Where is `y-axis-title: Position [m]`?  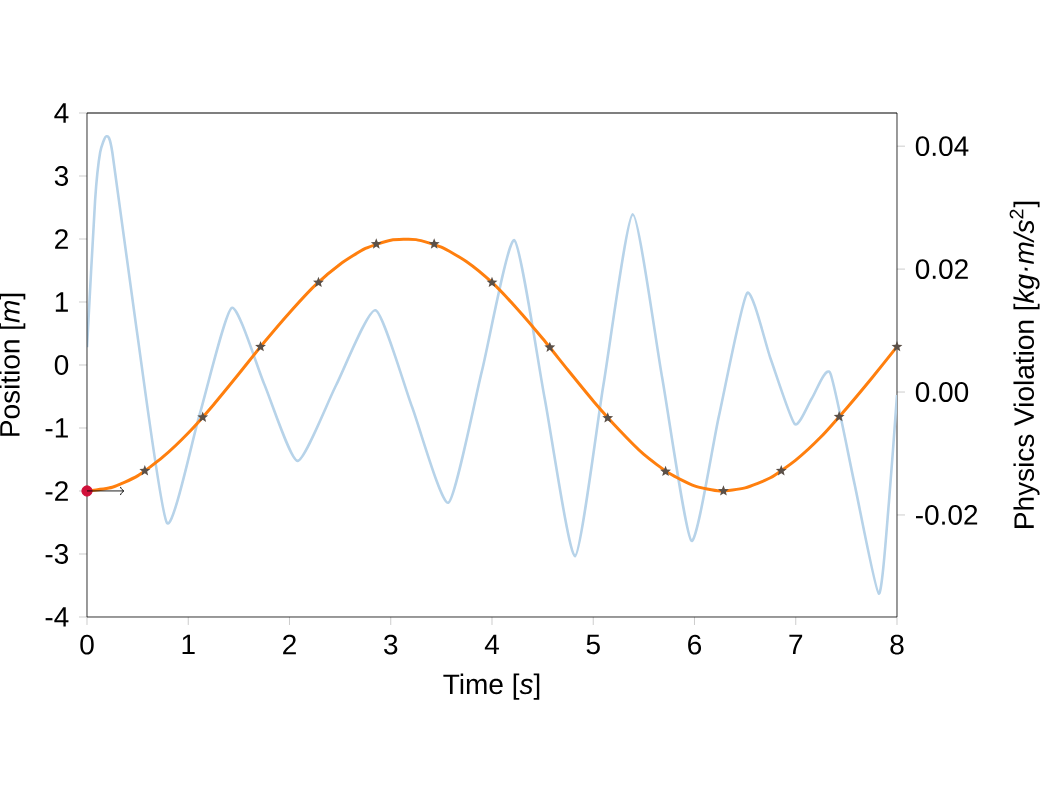
y-axis-title: Position [m] is located at coordinates (13, 364).